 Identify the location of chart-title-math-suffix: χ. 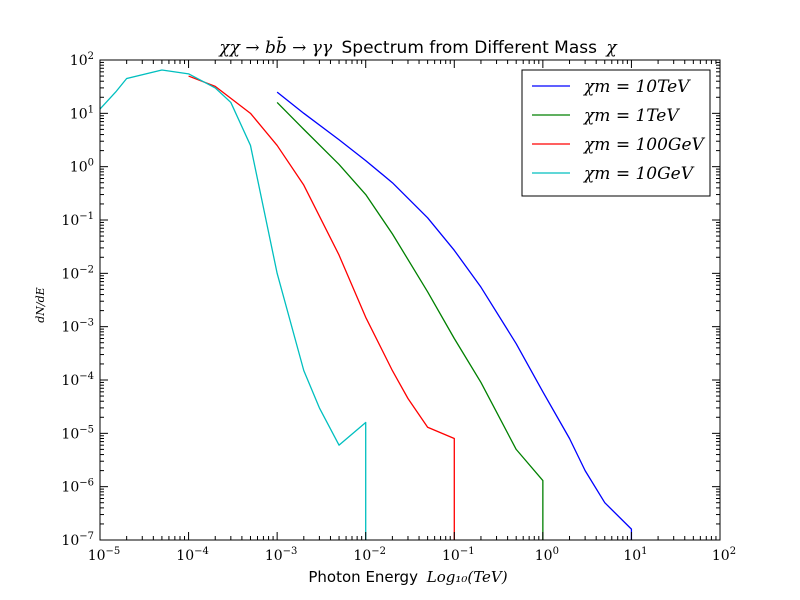
(611, 48).